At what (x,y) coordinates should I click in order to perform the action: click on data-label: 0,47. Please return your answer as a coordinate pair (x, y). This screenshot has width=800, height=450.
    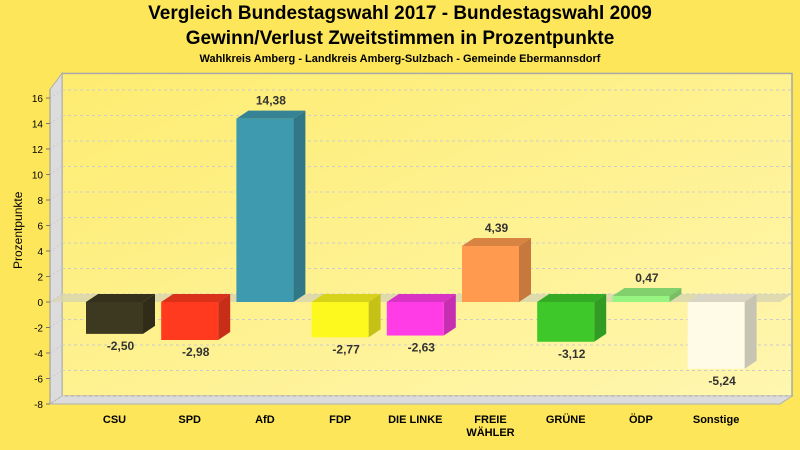
    Looking at the image, I should click on (647, 278).